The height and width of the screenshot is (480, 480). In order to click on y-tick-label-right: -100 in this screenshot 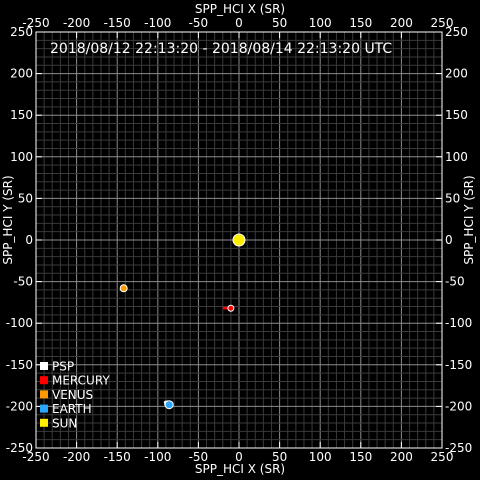, I will do `click(458, 323)`.